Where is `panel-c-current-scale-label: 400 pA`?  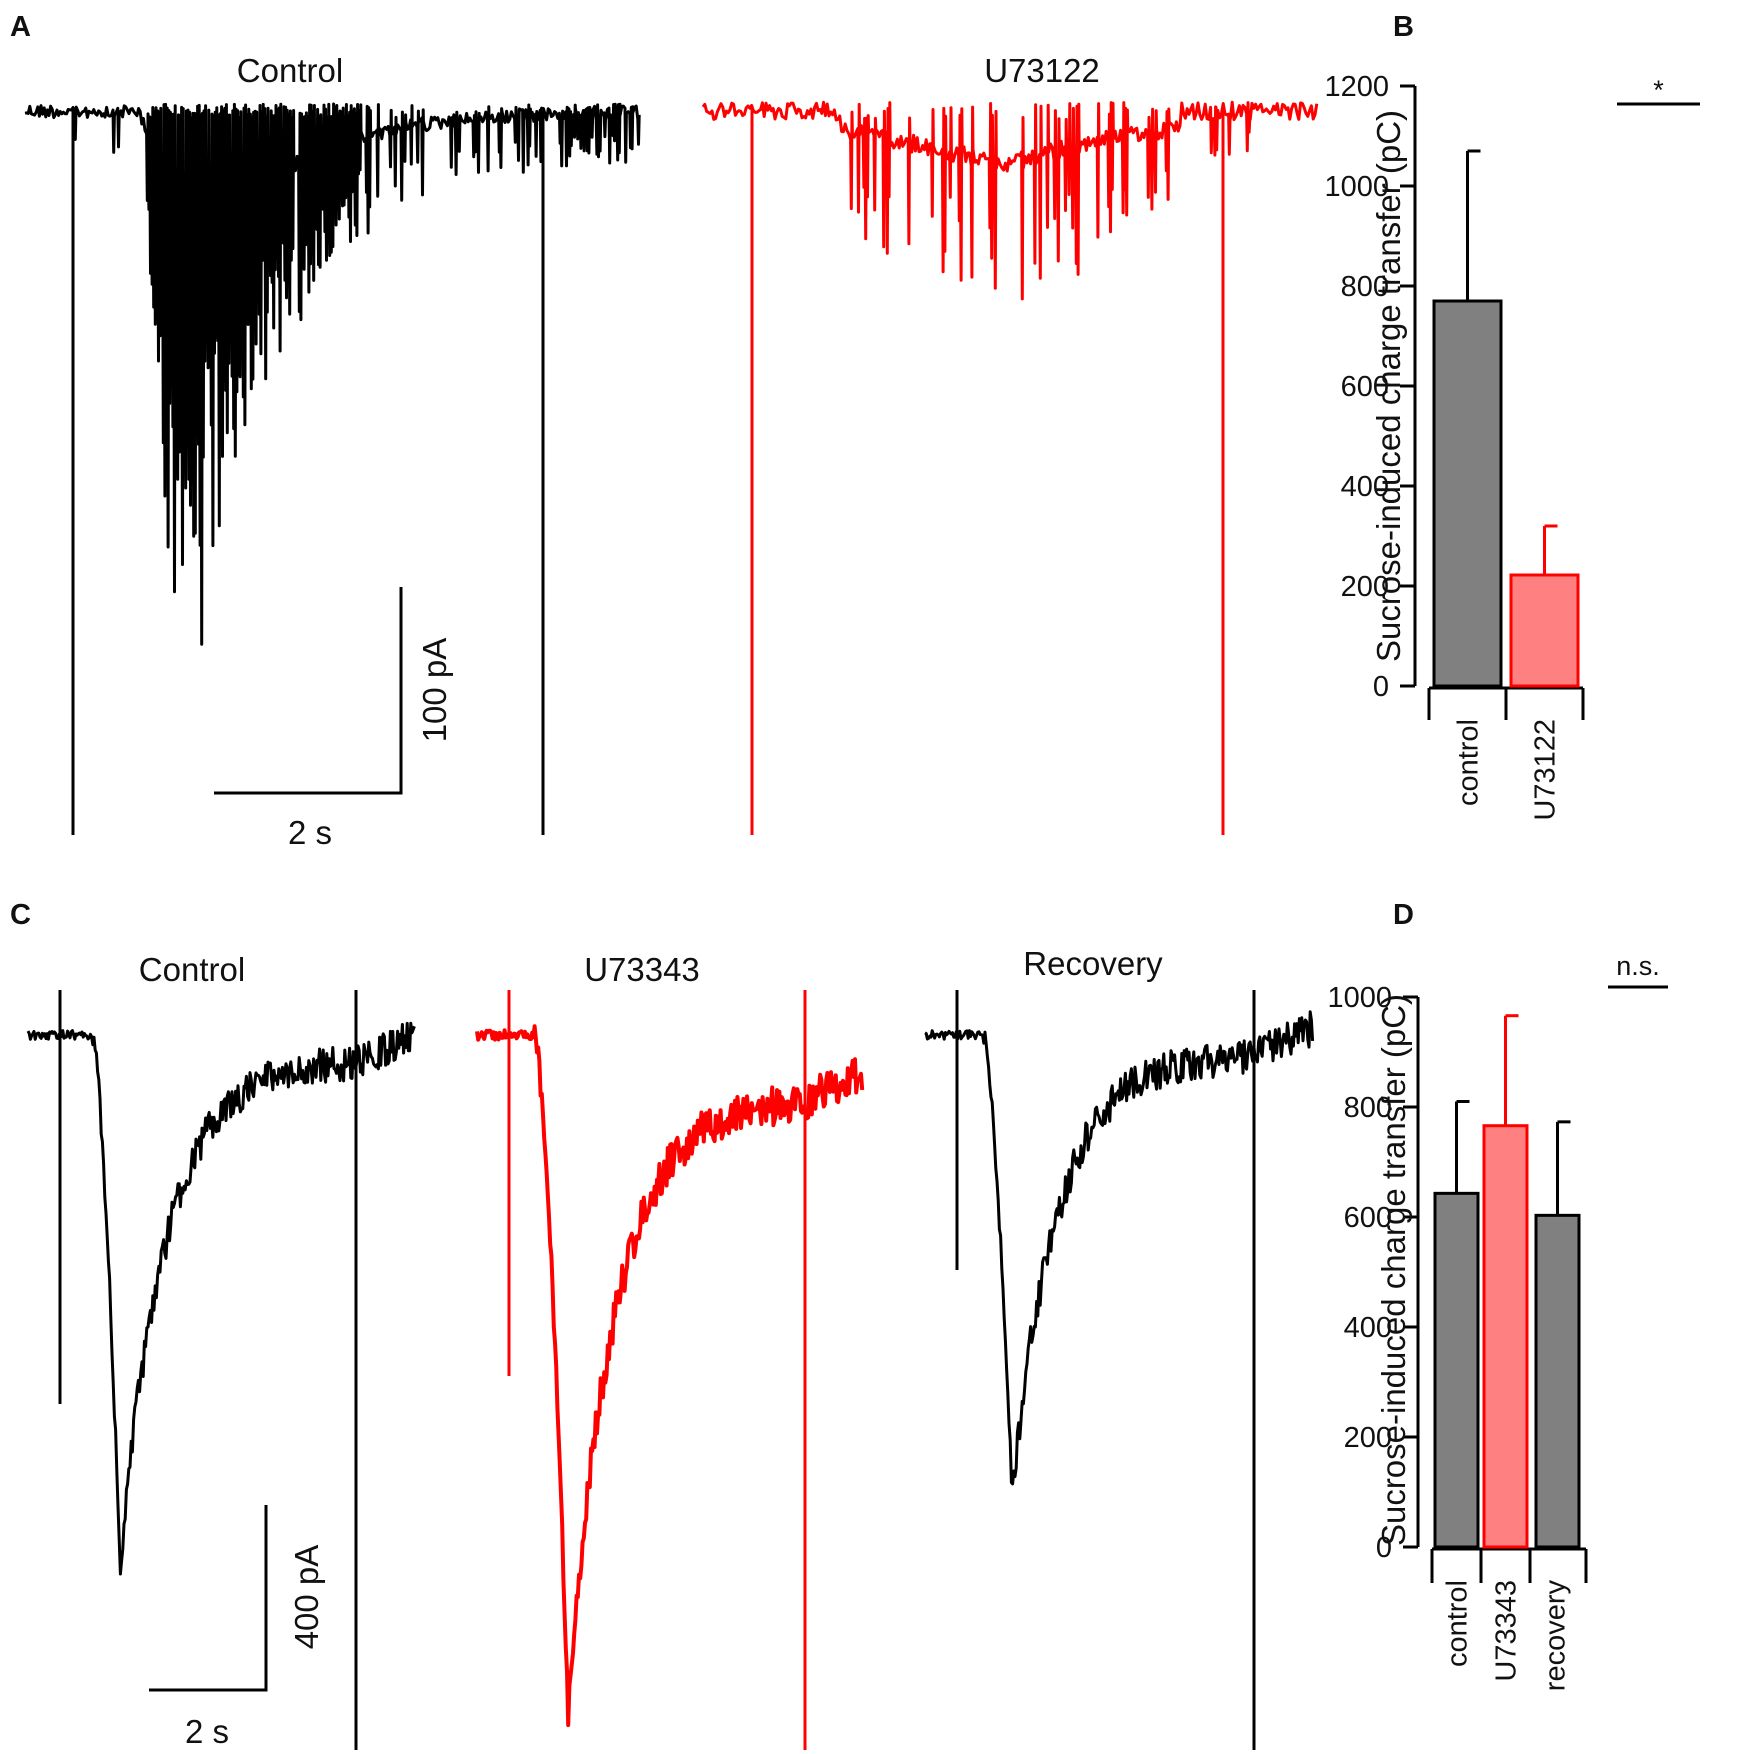 panel-c-current-scale-label: 400 pA is located at coordinates (306, 1597).